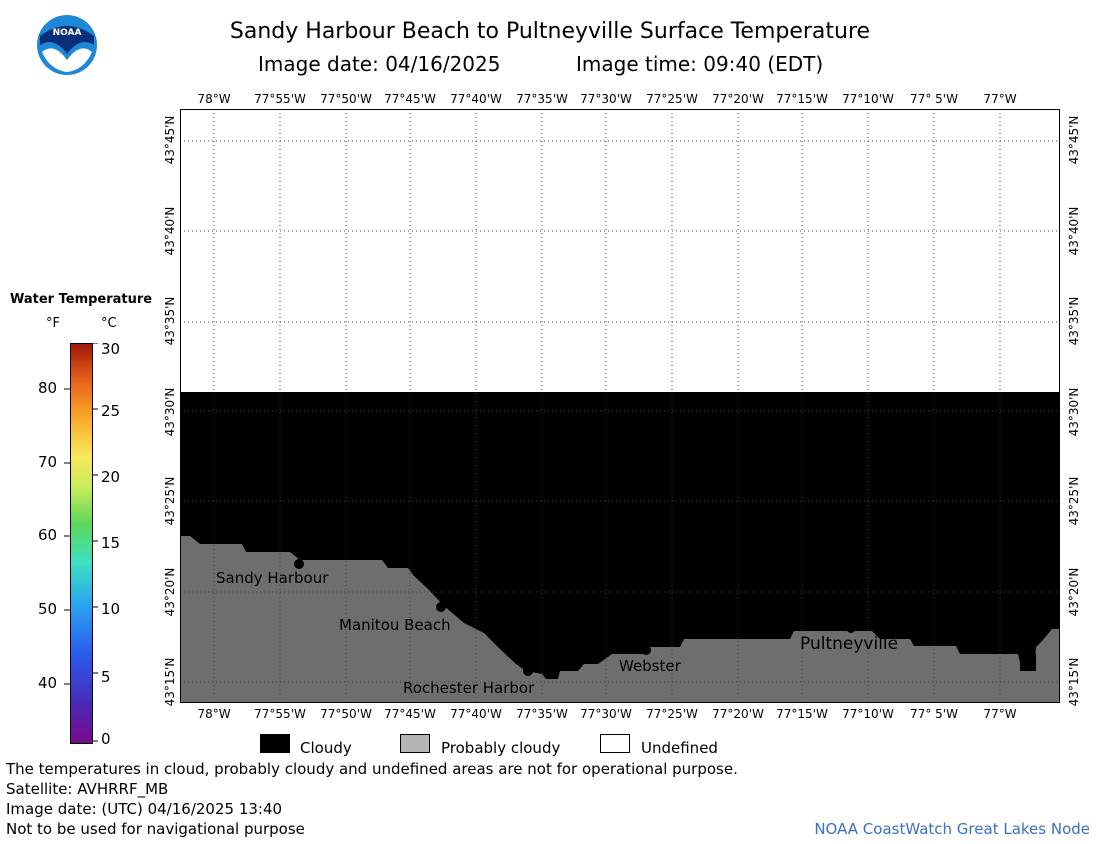 The width and height of the screenshot is (1100, 844). Describe the element at coordinates (48, 609) in the screenshot. I see `f-tick-label: 50` at that location.